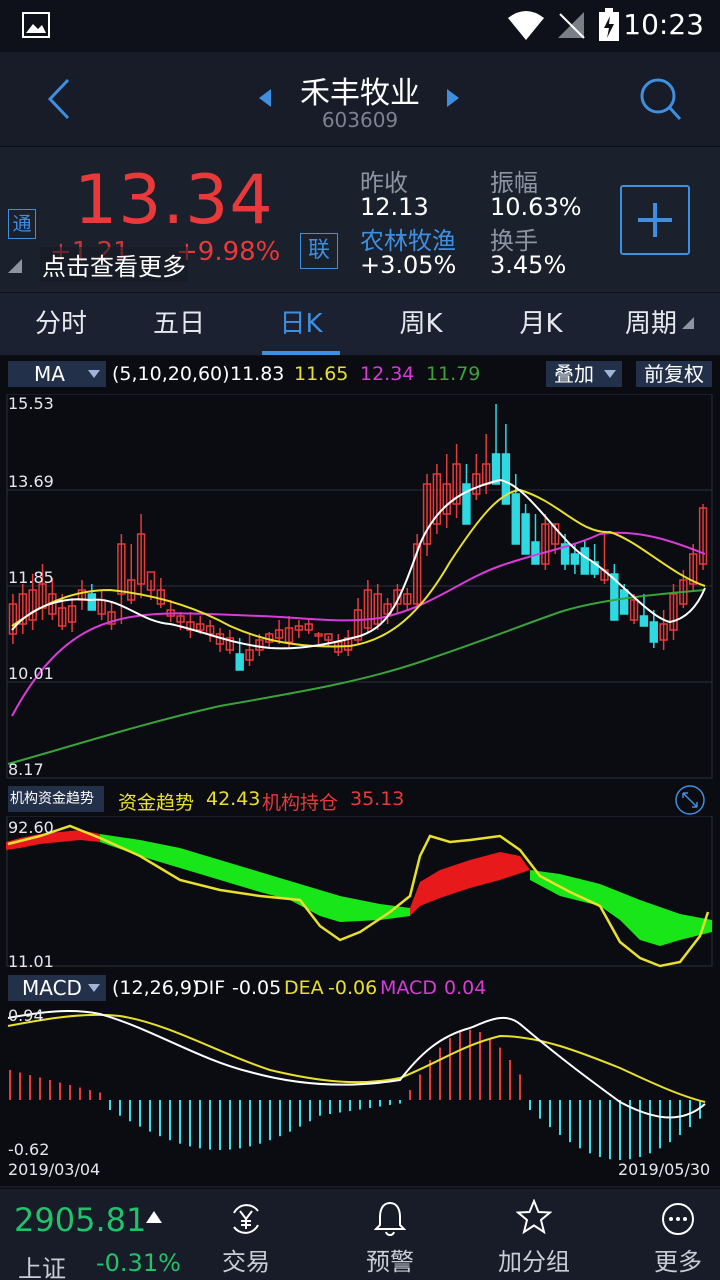  What do you see at coordinates (60, 324) in the screenshot?
I see `tab-intraday: 分时` at bounding box center [60, 324].